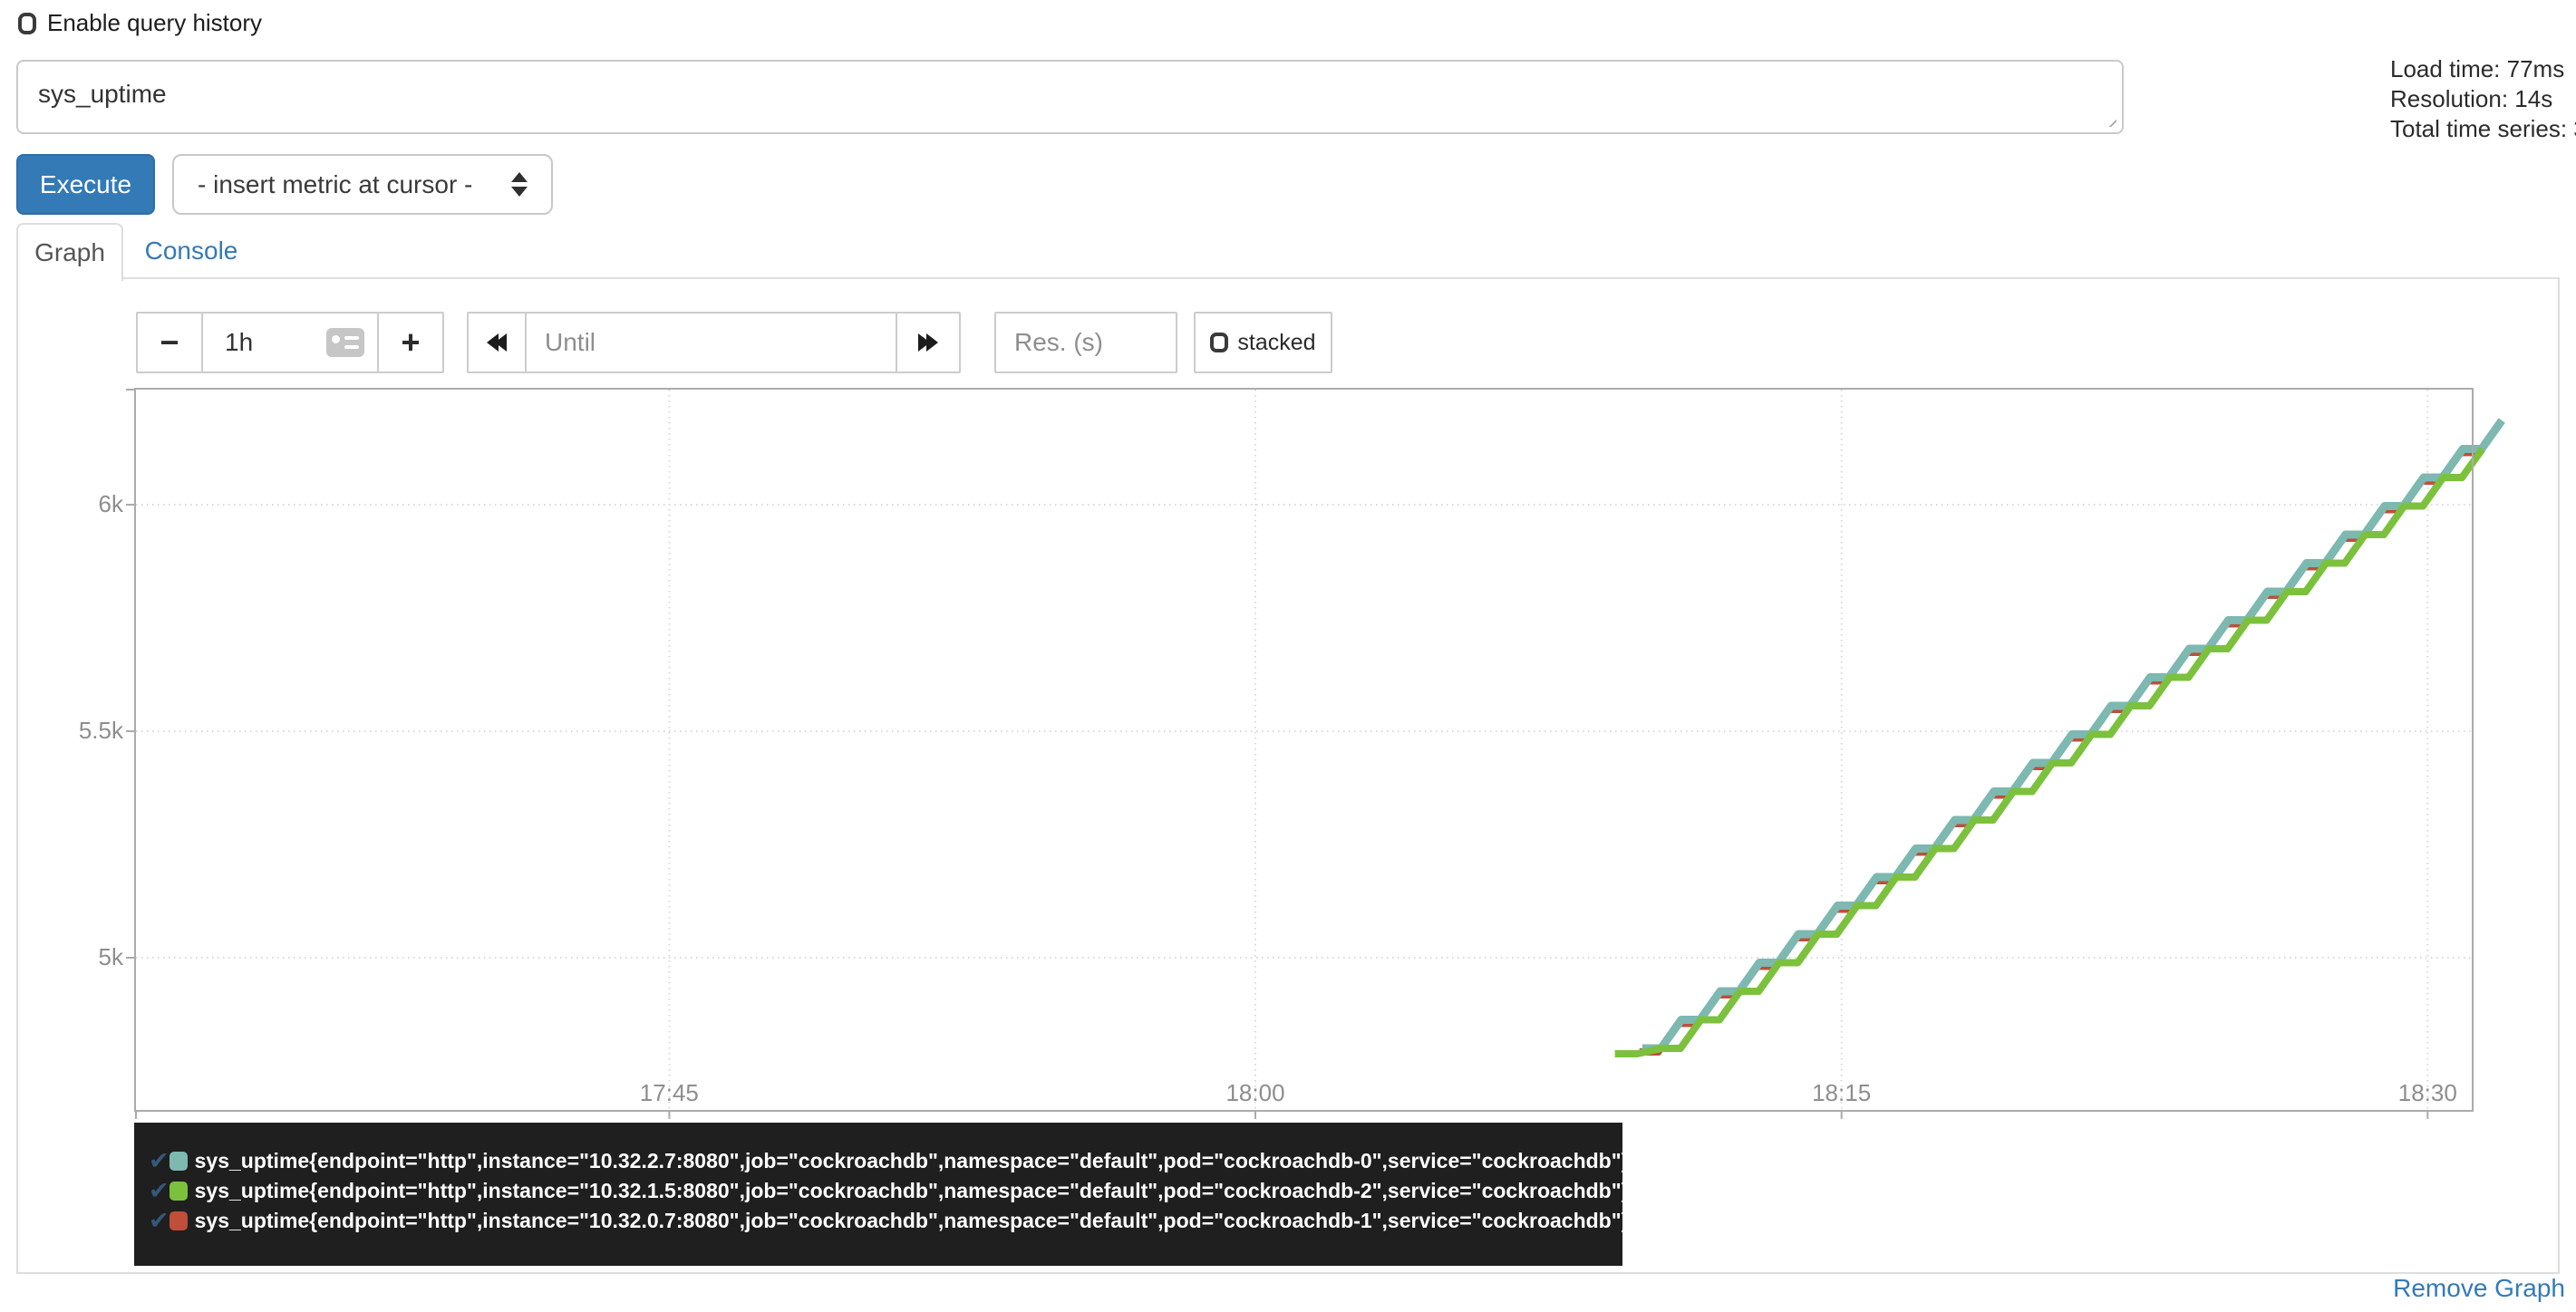 The width and height of the screenshot is (2576, 1312). I want to click on until-input, so click(711, 343).